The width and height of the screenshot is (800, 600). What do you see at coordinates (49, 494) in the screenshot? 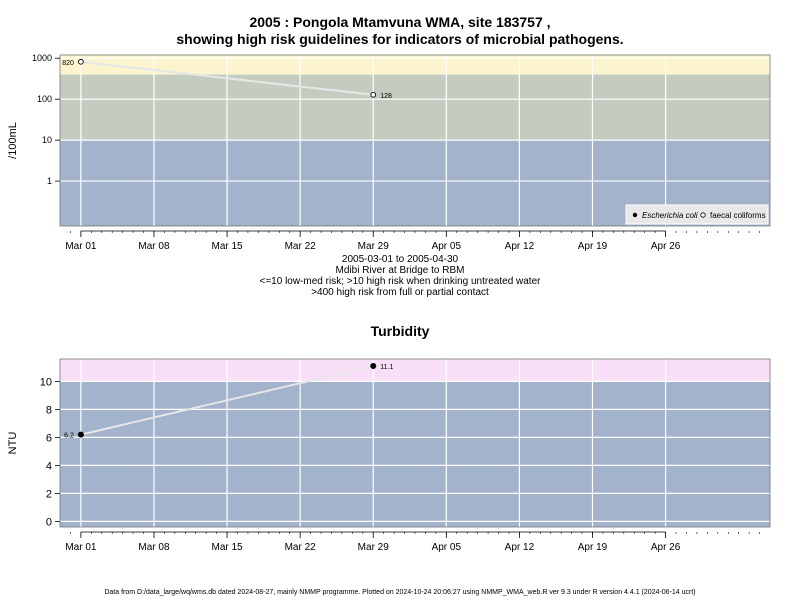
I see `y-tick-label: 2` at bounding box center [49, 494].